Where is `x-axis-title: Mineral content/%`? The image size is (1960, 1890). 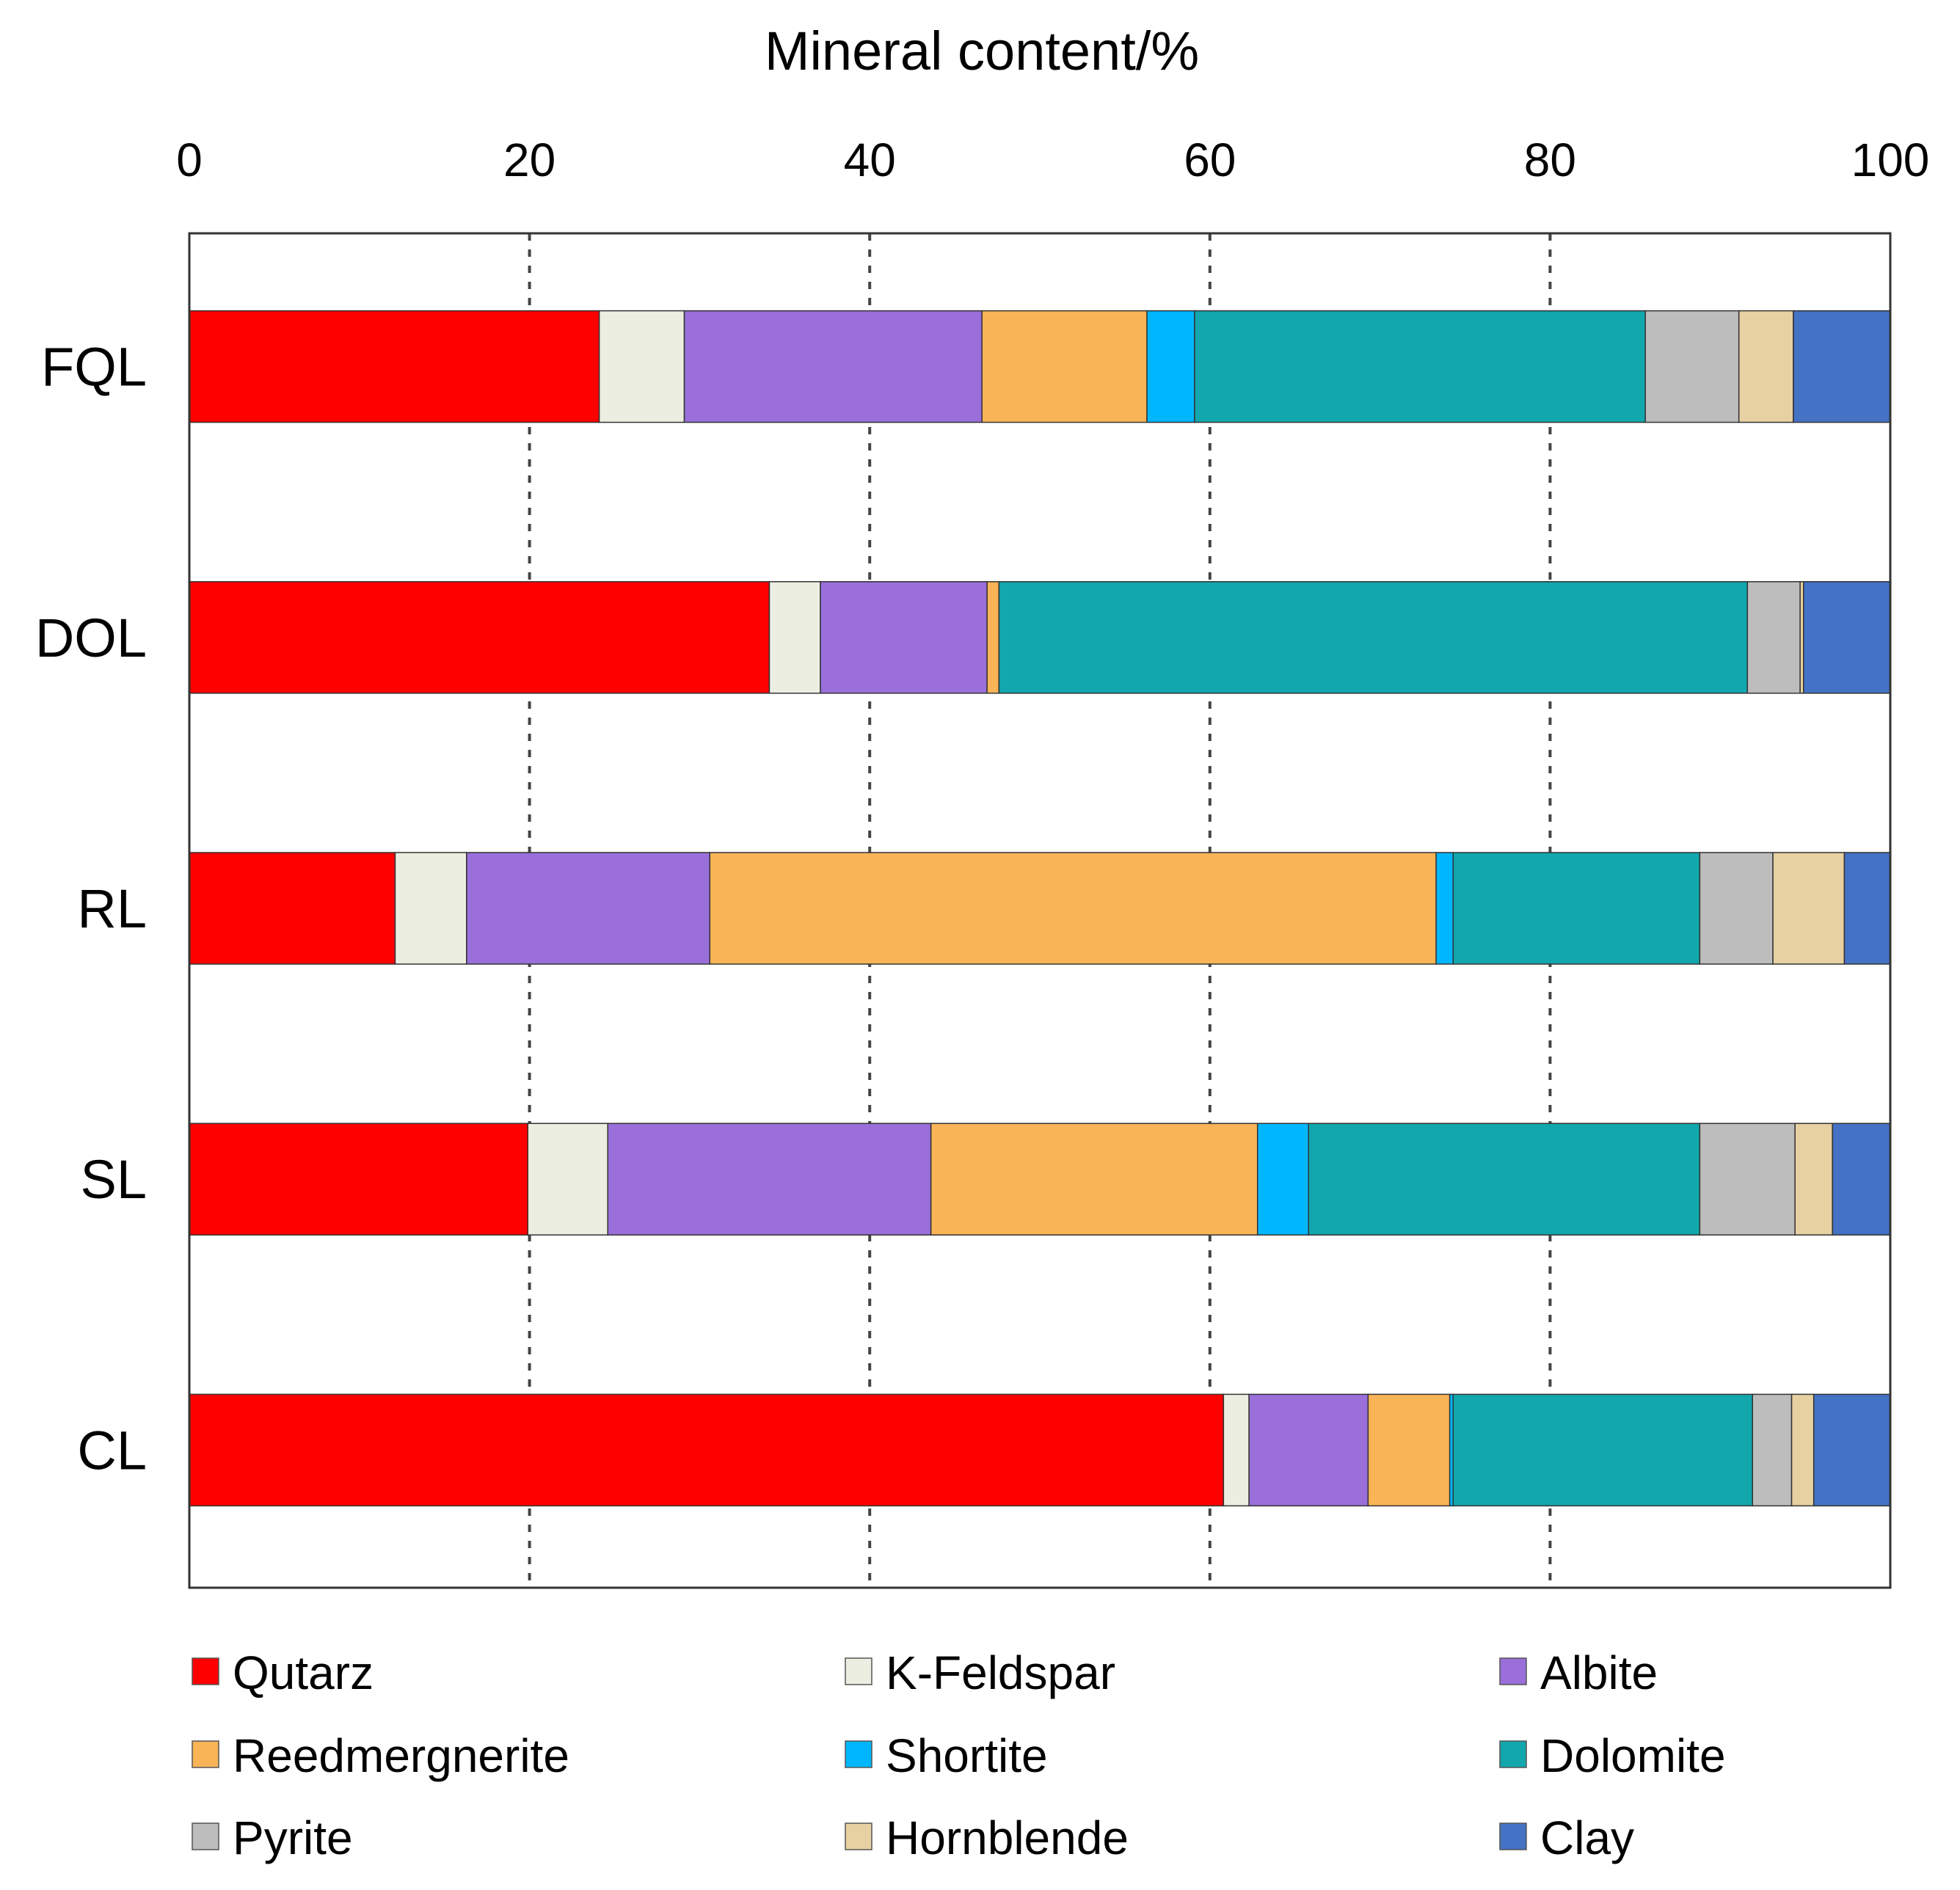 x-axis-title: Mineral content/% is located at coordinates (982, 51).